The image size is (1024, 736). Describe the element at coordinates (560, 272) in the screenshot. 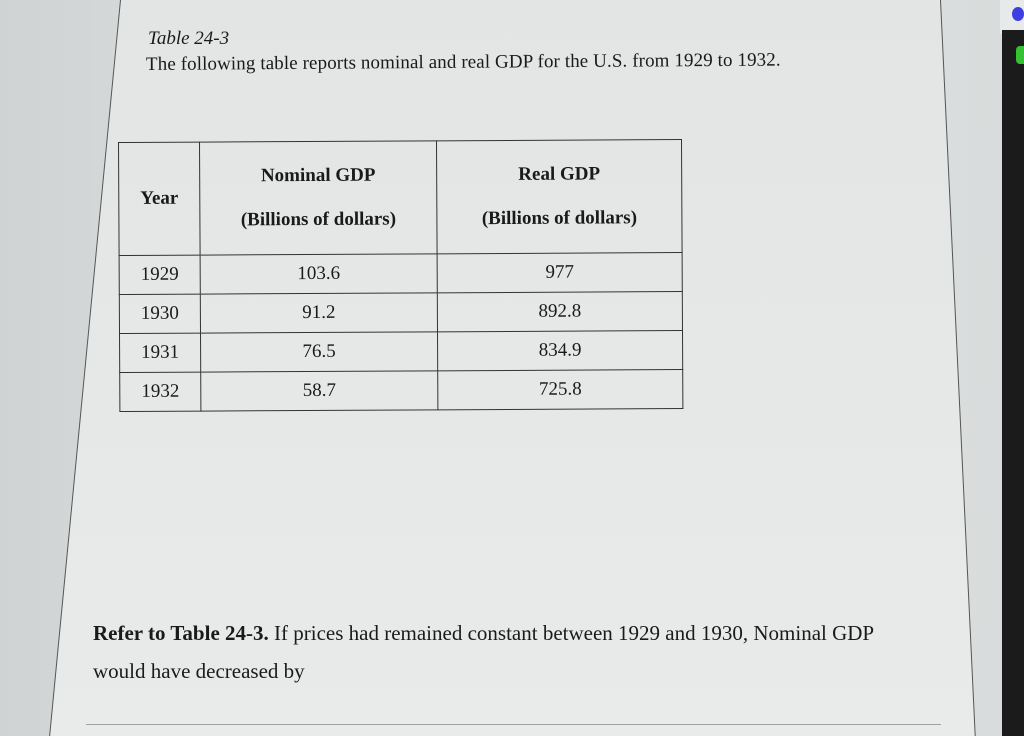

I see `cell-real: 977` at that location.